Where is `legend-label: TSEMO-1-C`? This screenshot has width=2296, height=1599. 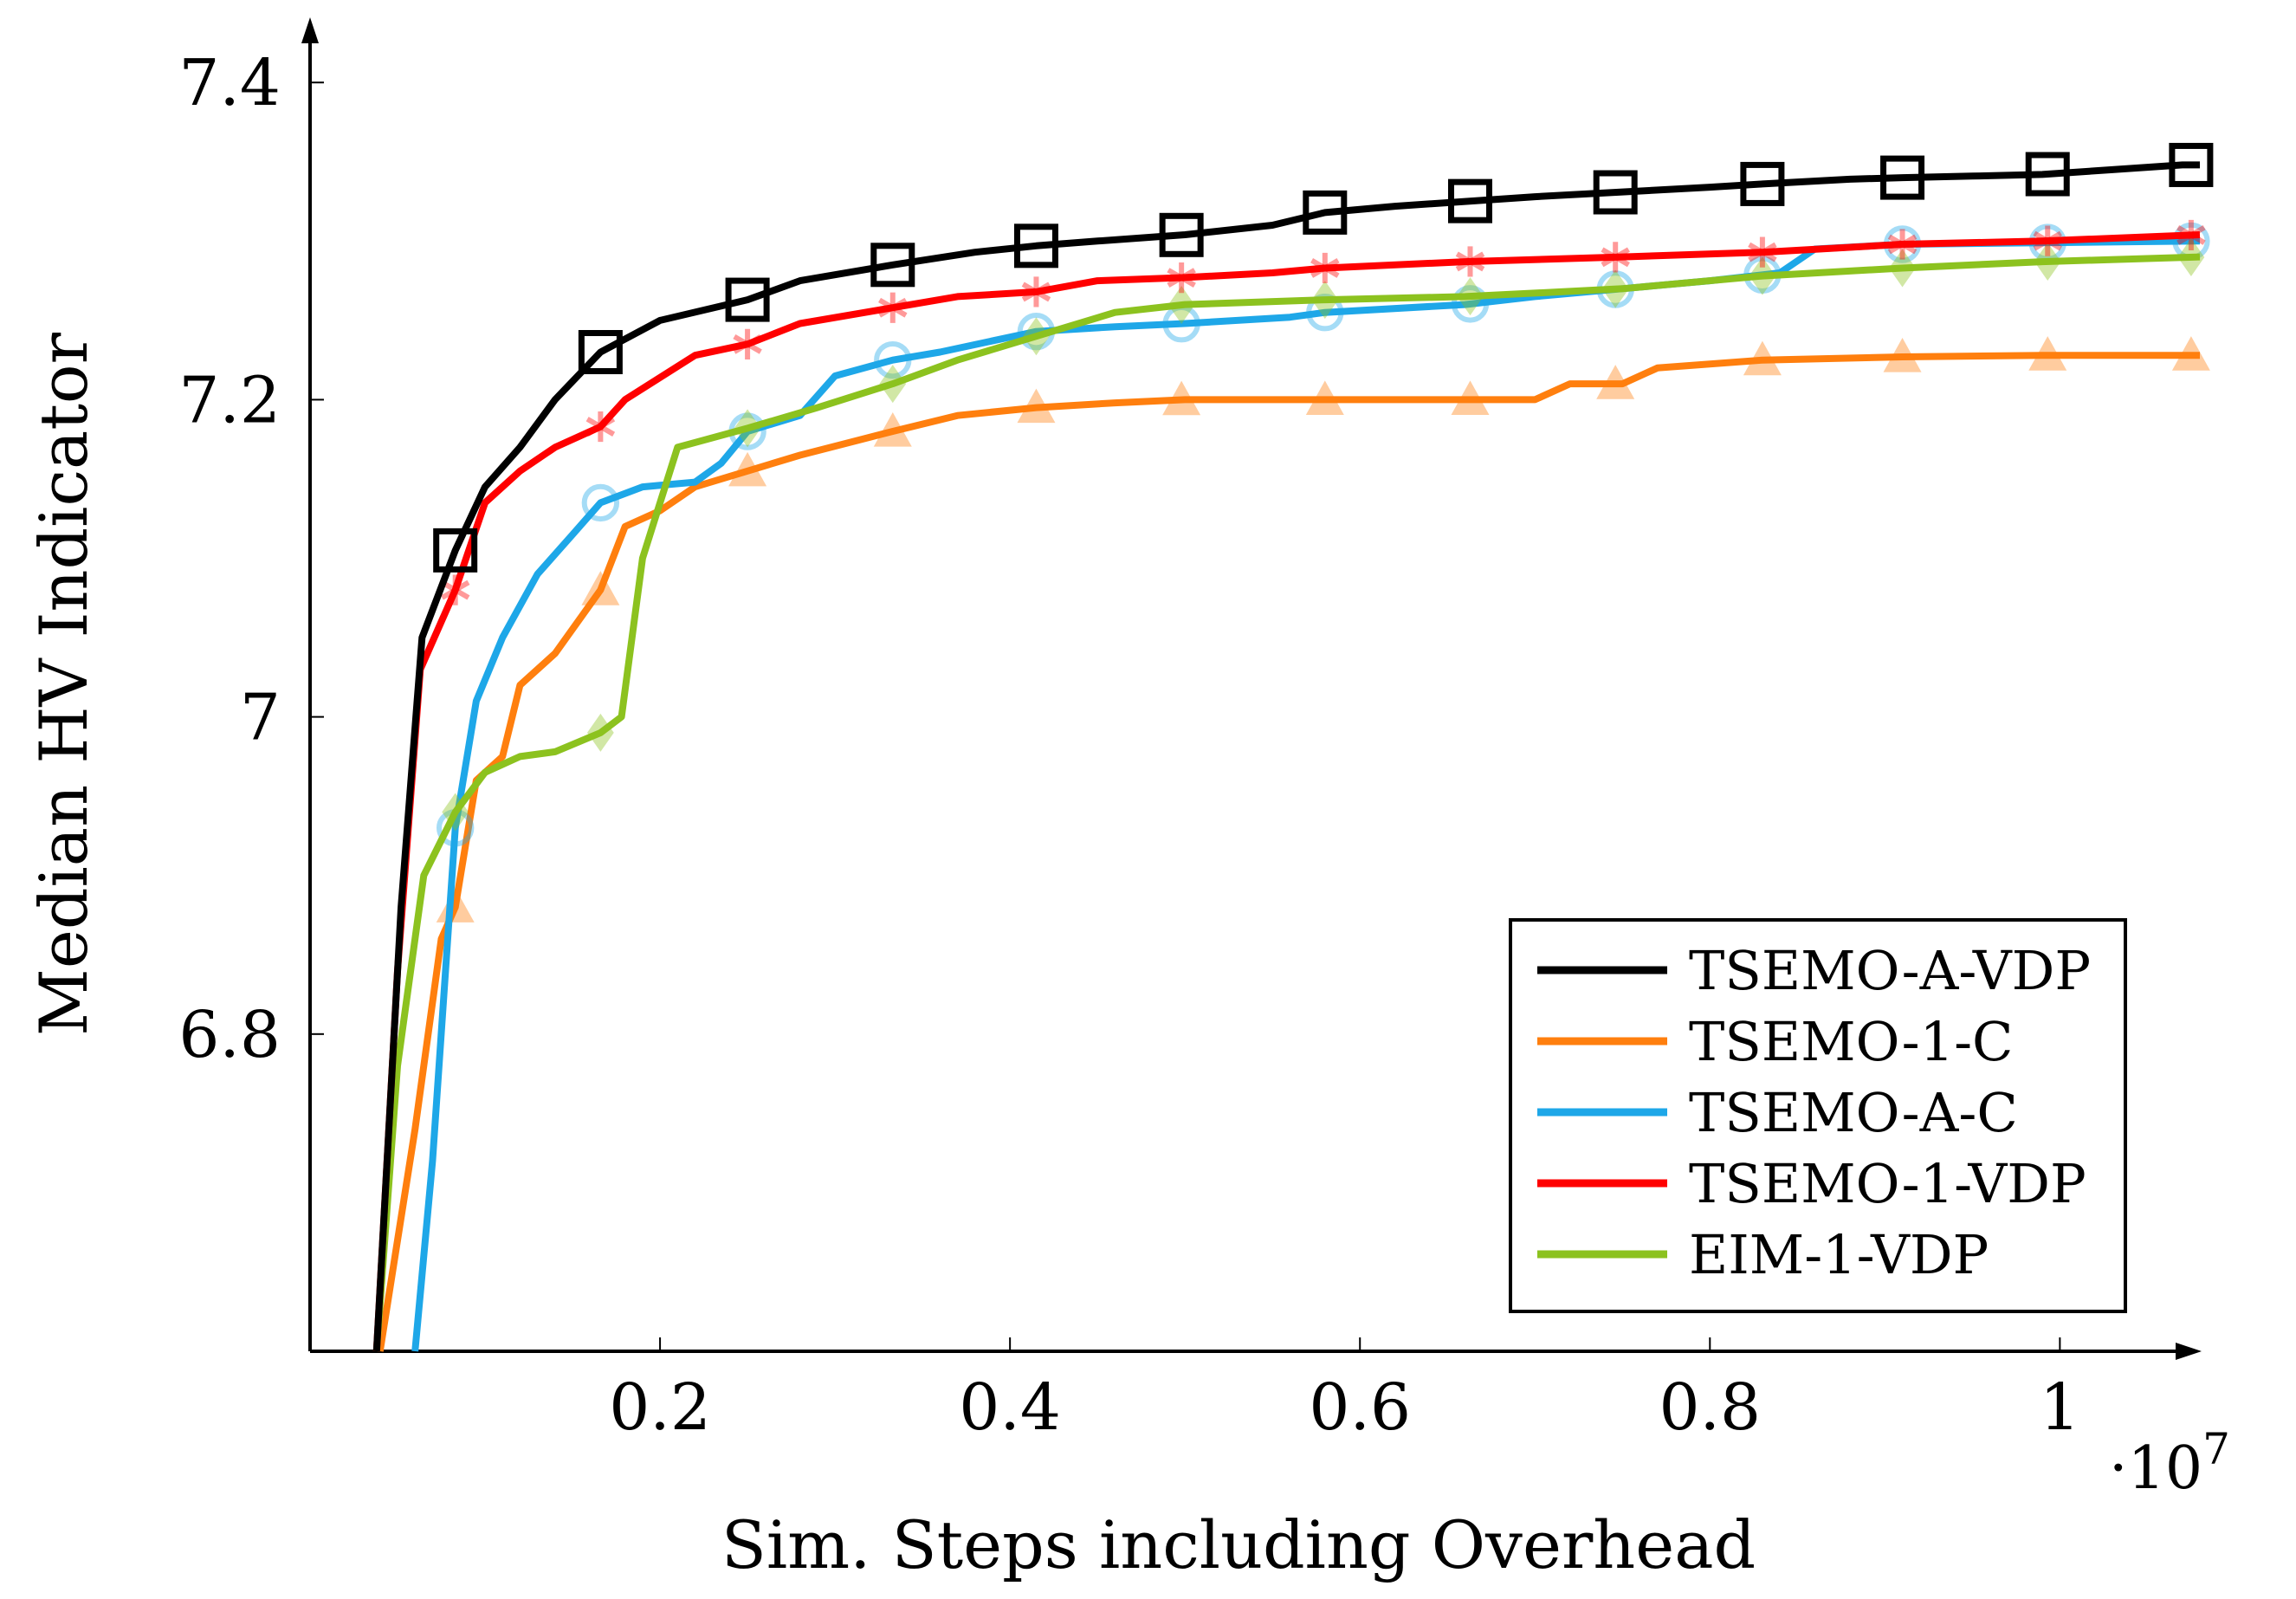 legend-label: TSEMO-1-C is located at coordinates (1851, 1041).